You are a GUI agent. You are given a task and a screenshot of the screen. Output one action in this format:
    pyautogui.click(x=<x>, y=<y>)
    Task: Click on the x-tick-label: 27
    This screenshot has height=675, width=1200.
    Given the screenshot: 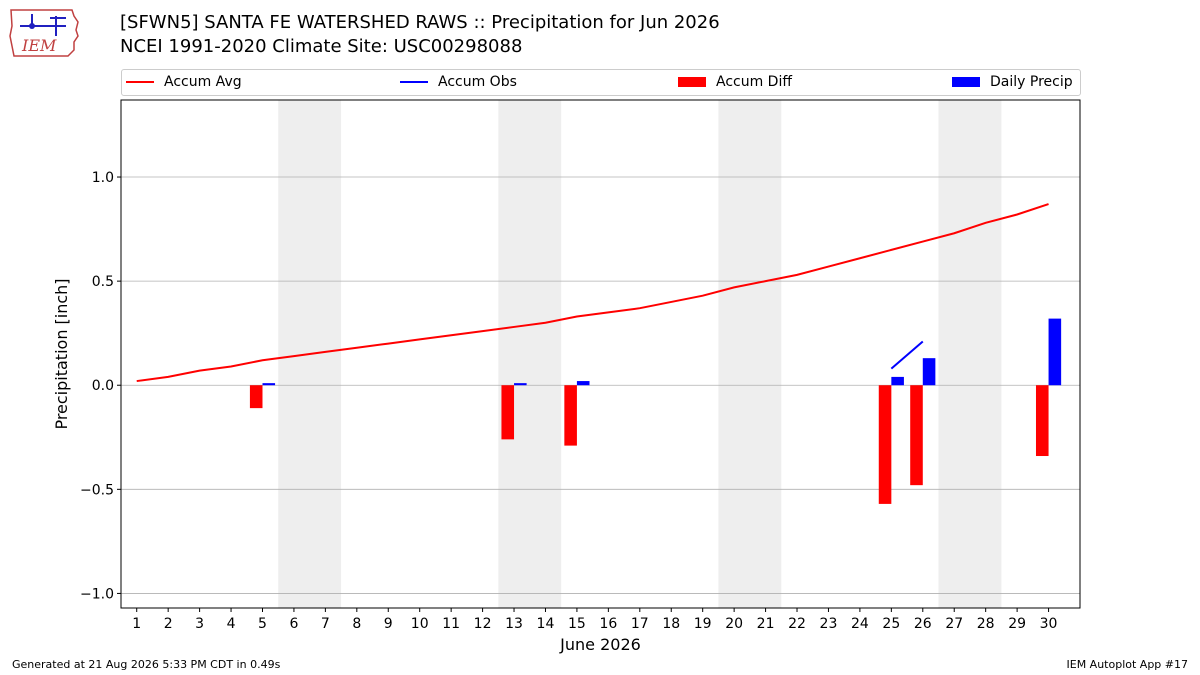 What is the action you would take?
    pyautogui.click(x=954, y=624)
    